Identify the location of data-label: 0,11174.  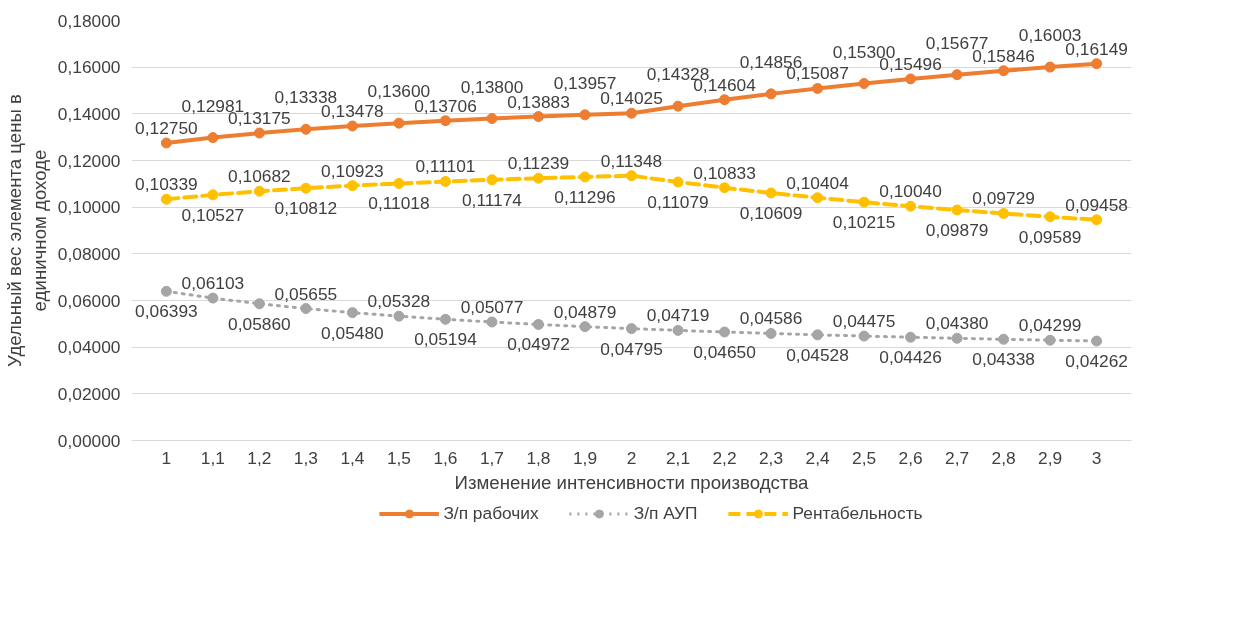
(492, 199).